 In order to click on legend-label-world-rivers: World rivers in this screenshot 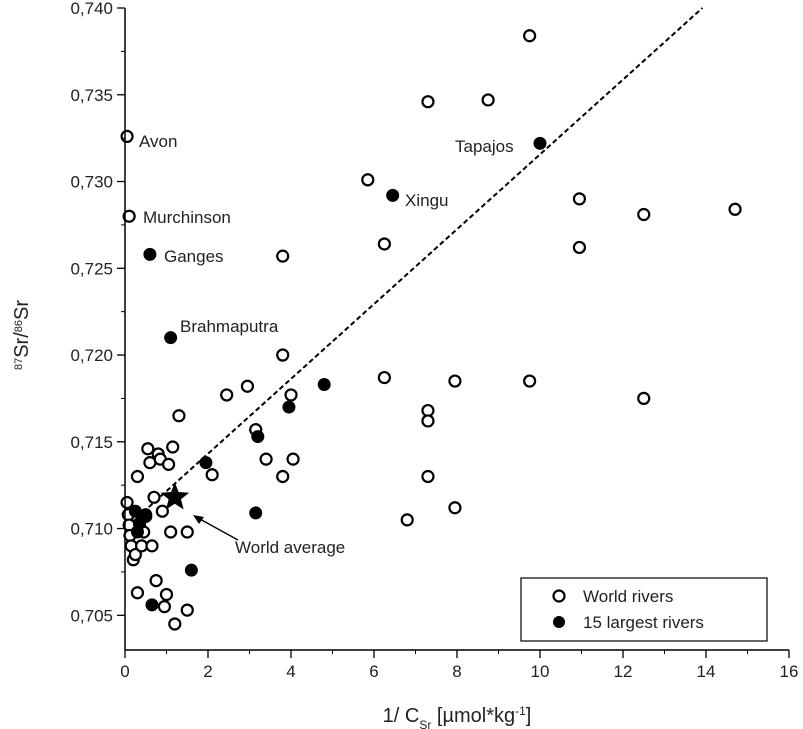, I will do `click(628, 596)`.